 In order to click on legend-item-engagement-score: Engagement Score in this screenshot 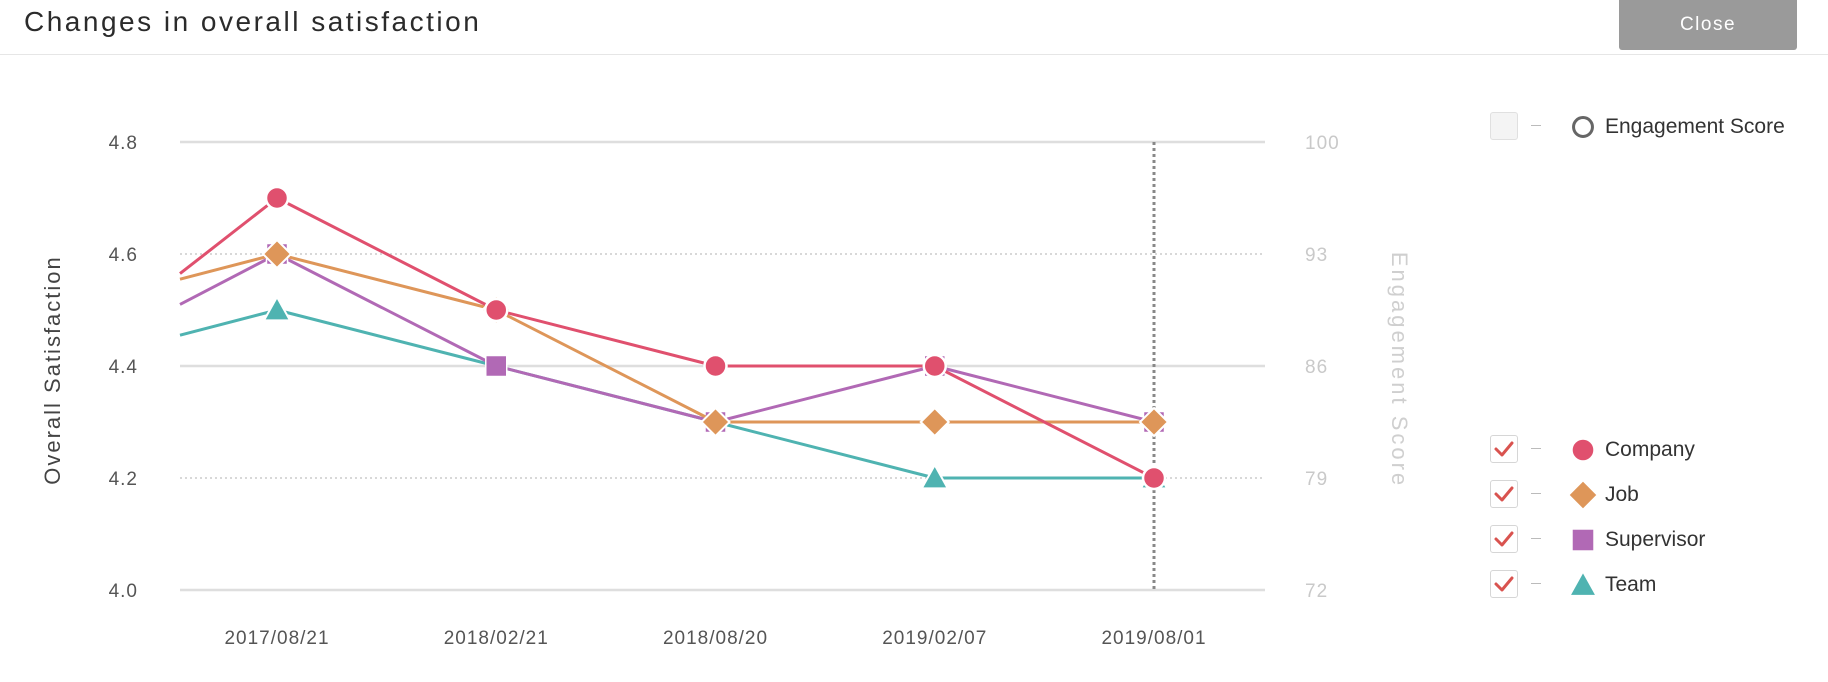, I will do `click(1650, 127)`.